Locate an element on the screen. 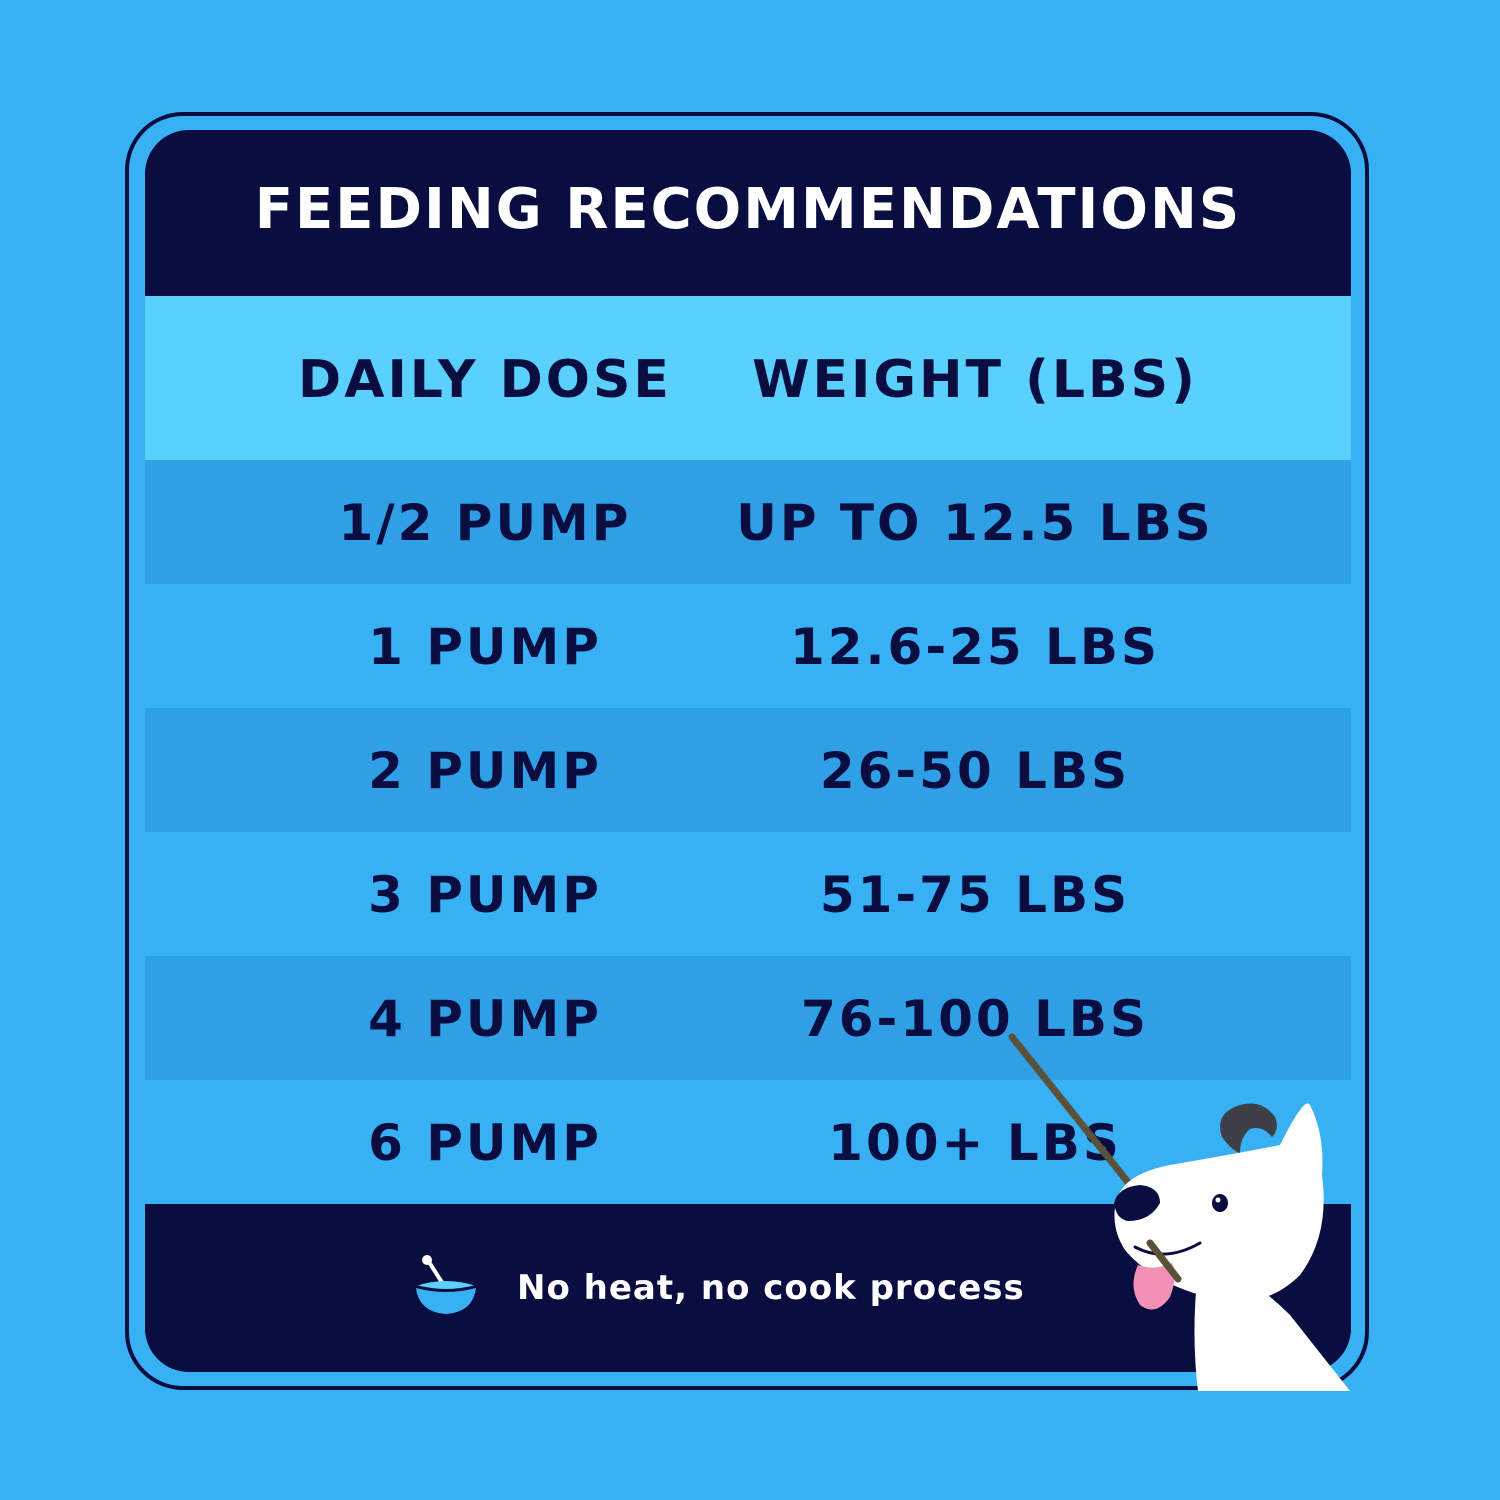 The width and height of the screenshot is (1500, 1500). dose-cell: 6 PUMP is located at coordinates (485, 1143).